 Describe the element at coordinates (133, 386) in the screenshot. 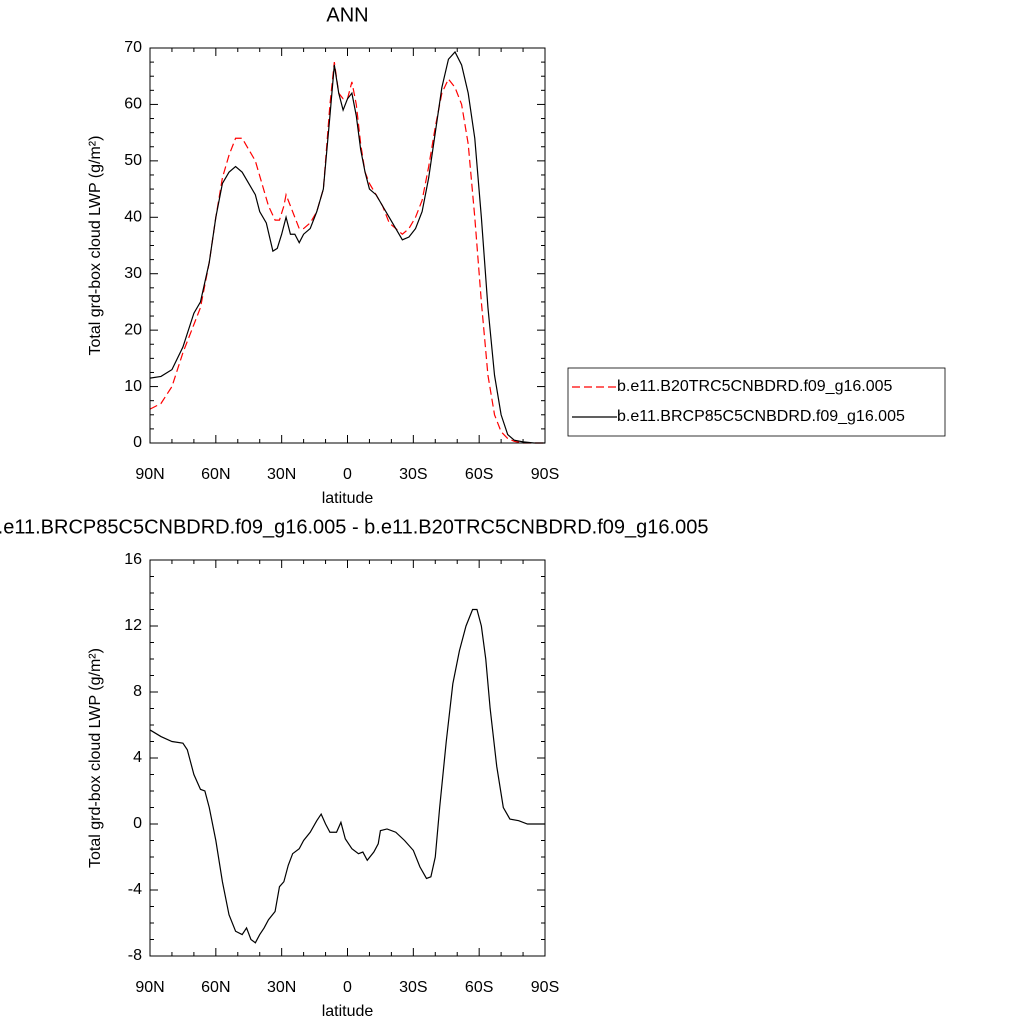

I see `y-tick-label: 10` at that location.